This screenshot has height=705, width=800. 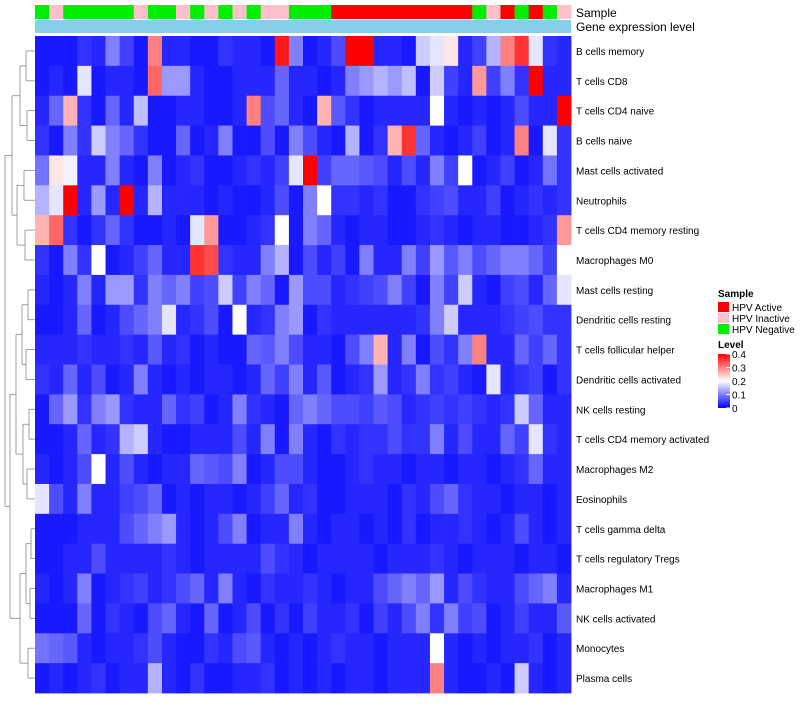 What do you see at coordinates (739, 369) in the screenshot?
I see `legend-level-tick-label: 0.3` at bounding box center [739, 369].